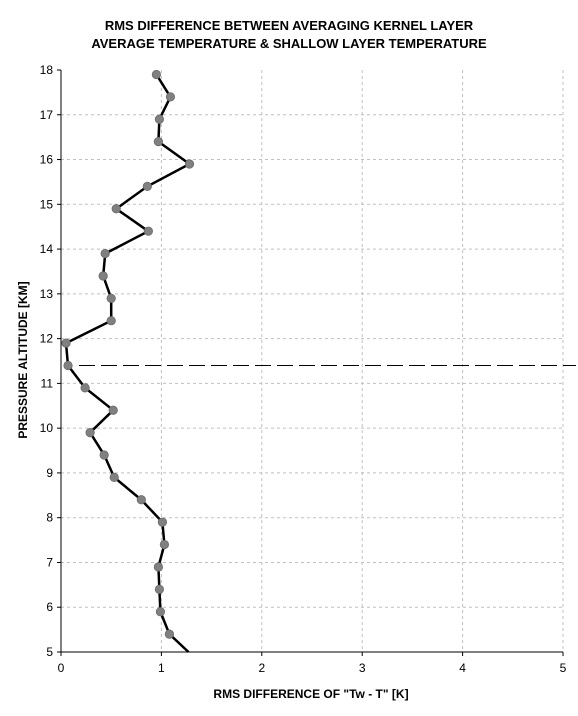  Describe the element at coordinates (49, 607) in the screenshot. I see `y-tick-label: 6` at that location.